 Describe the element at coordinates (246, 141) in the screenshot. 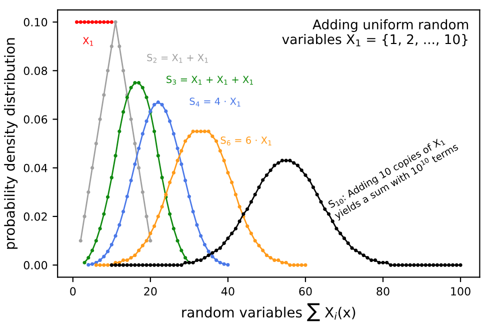

I see `series-label: S$_{6}$ = 6 · X$_{1}$` at that location.